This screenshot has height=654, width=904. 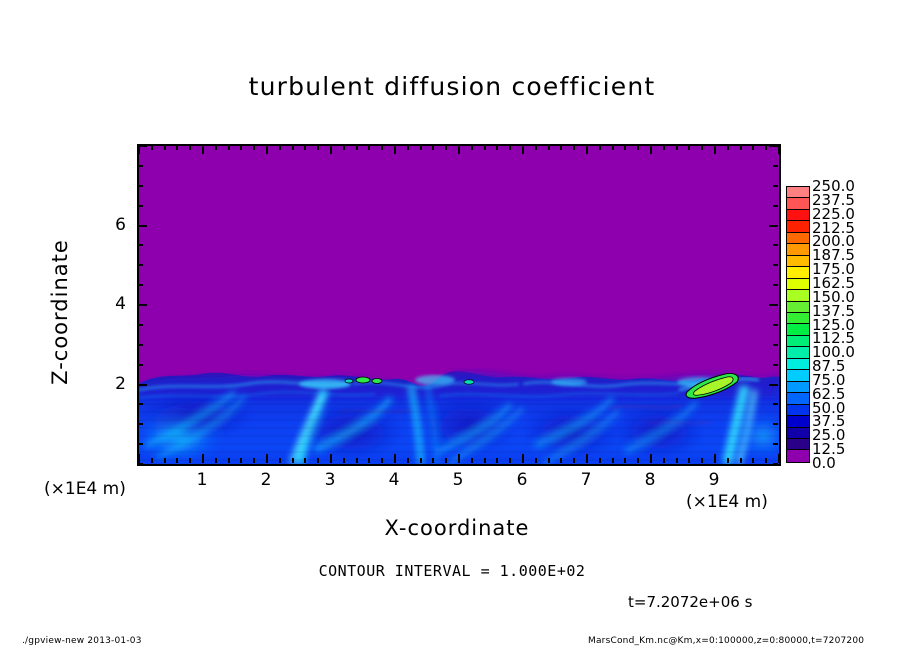 What do you see at coordinates (833, 199) in the screenshot?
I see `colorbar-tick-label: 237.5` at bounding box center [833, 199].